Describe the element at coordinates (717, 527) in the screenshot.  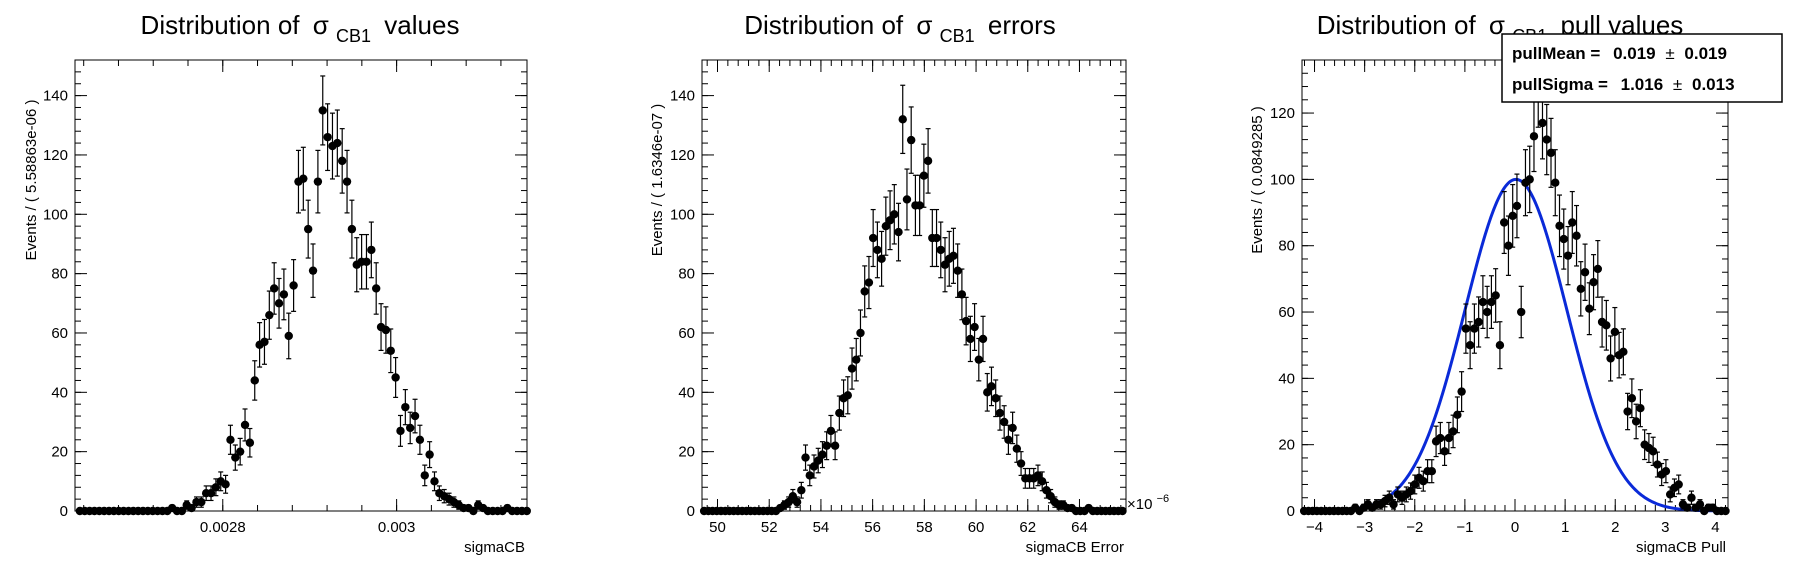
I see `x-tick-label: 50` at that location.